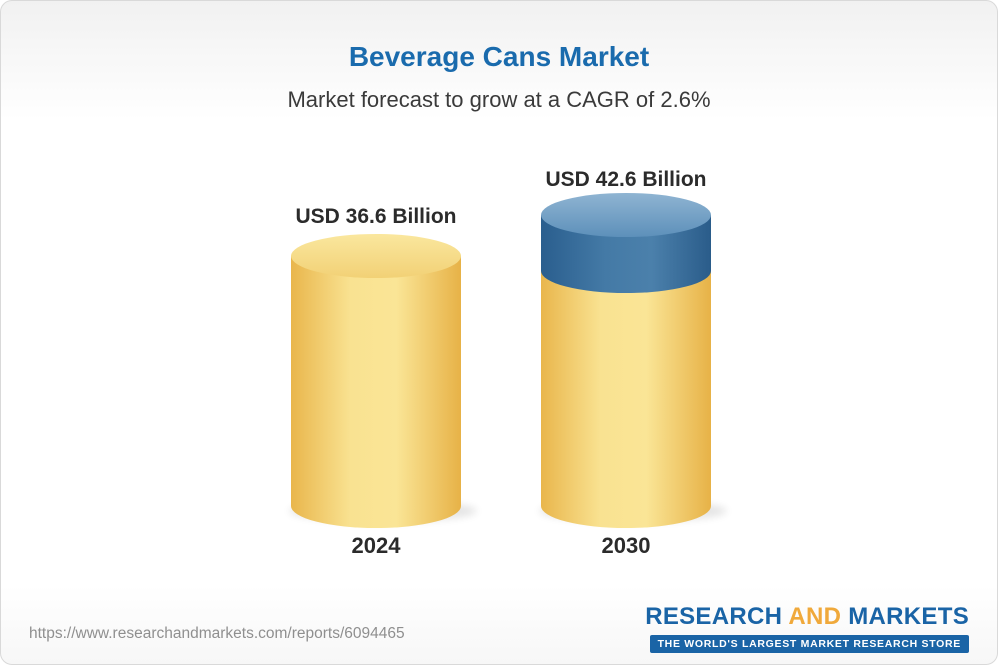 Image resolution: width=1000 pixels, height=667 pixels. I want to click on cylinder-2030-bottom, so click(626, 506).